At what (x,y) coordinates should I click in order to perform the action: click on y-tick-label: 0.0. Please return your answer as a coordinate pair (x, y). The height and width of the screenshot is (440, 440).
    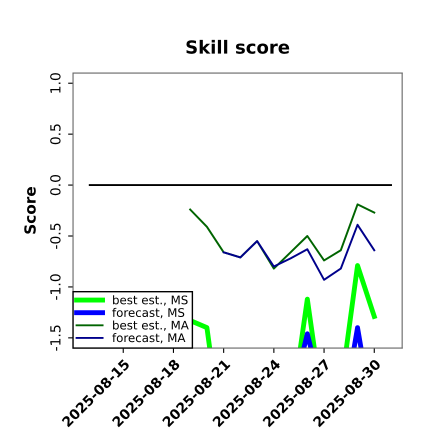
    Looking at the image, I should click on (55, 185).